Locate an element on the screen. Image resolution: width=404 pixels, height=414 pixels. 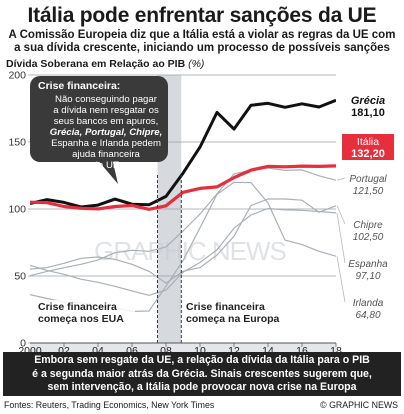
chart-heading: Dívida Soberana em Relação ao PIB (%) is located at coordinates (105, 64).